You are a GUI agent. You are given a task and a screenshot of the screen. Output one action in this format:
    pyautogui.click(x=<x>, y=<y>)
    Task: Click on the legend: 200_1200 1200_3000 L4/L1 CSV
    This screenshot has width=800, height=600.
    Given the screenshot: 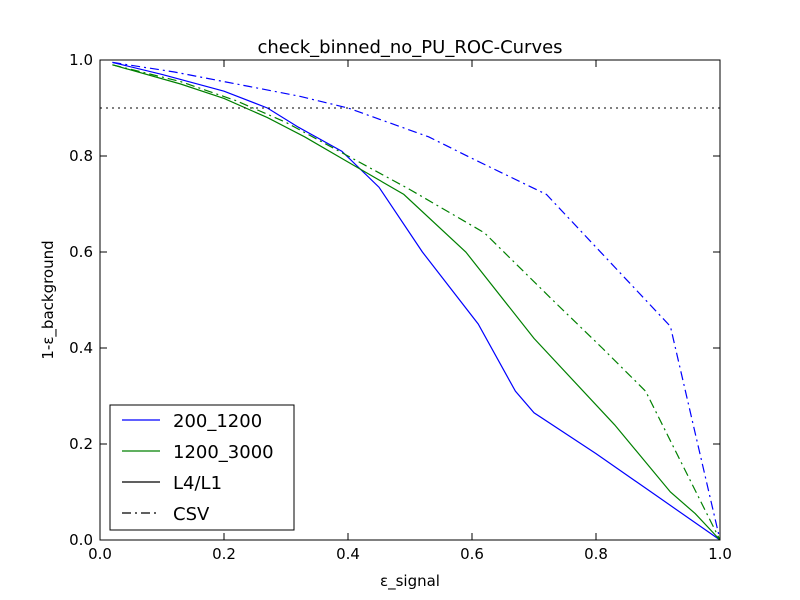 What is the action you would take?
    pyautogui.click(x=202, y=467)
    